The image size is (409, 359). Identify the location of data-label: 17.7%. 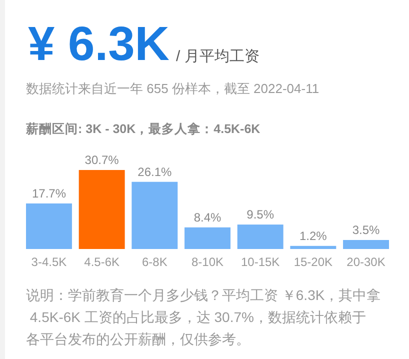
(49, 193).